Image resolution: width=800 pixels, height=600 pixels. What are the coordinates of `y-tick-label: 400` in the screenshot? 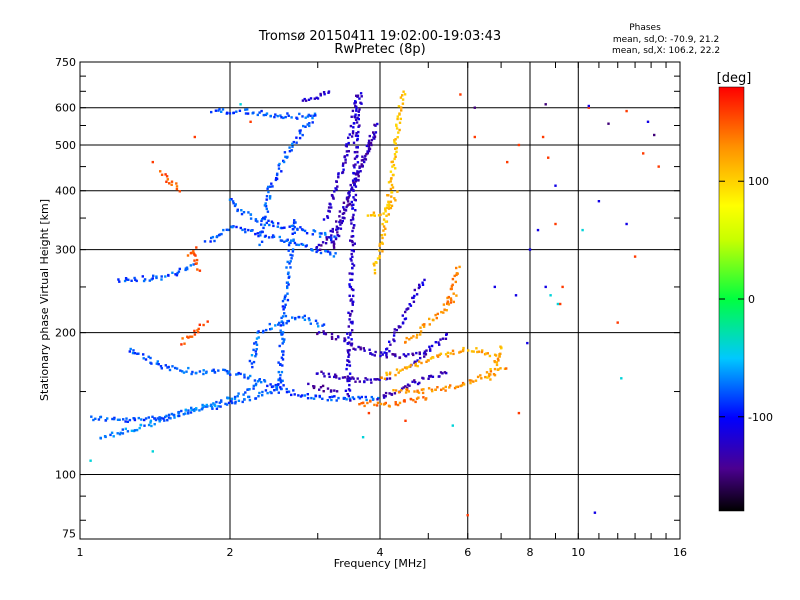 It's located at (65, 191).